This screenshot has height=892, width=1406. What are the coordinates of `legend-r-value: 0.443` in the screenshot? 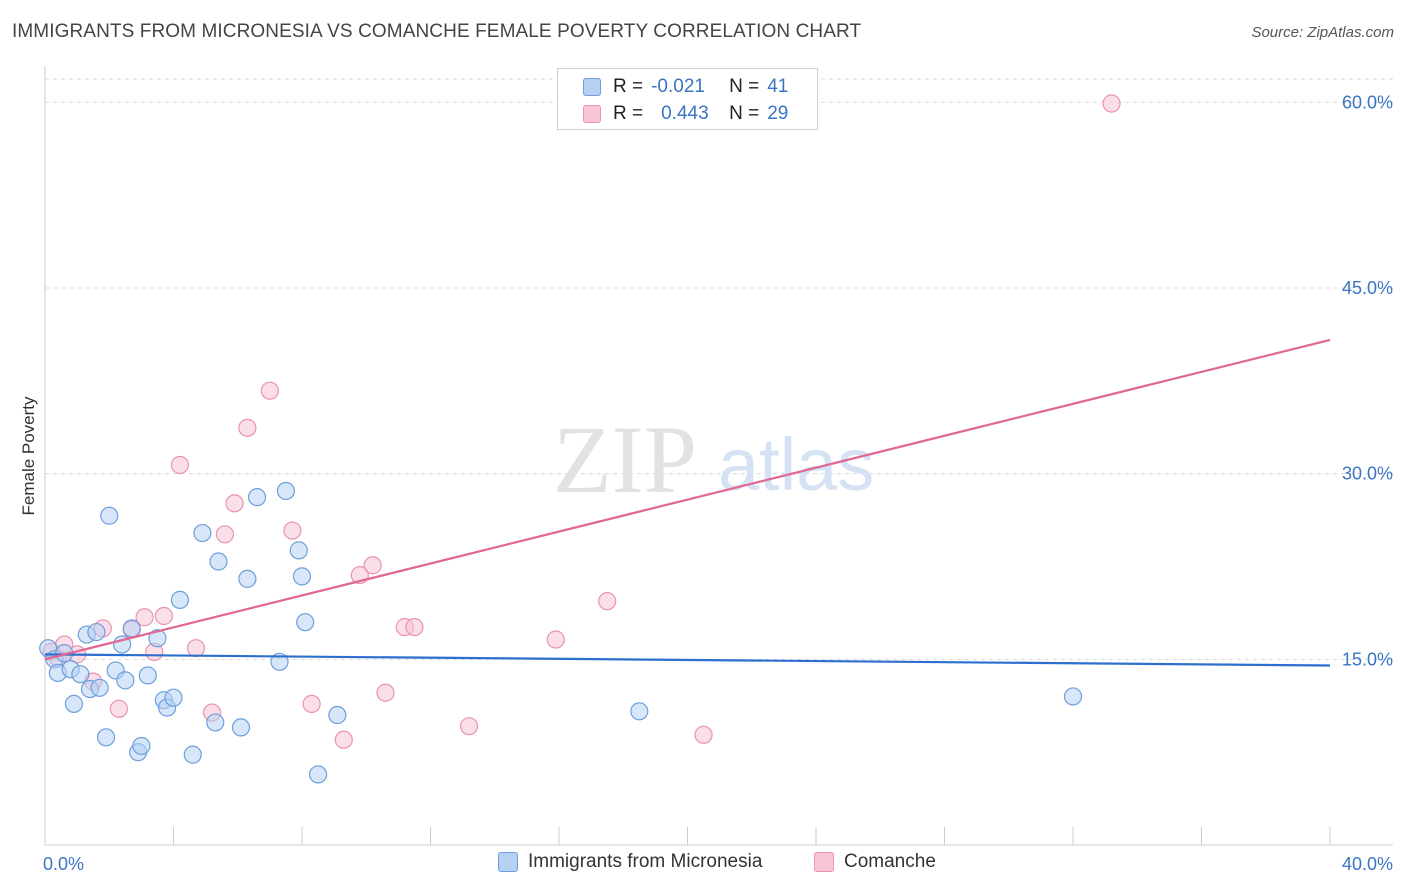 It's located at (685, 113).